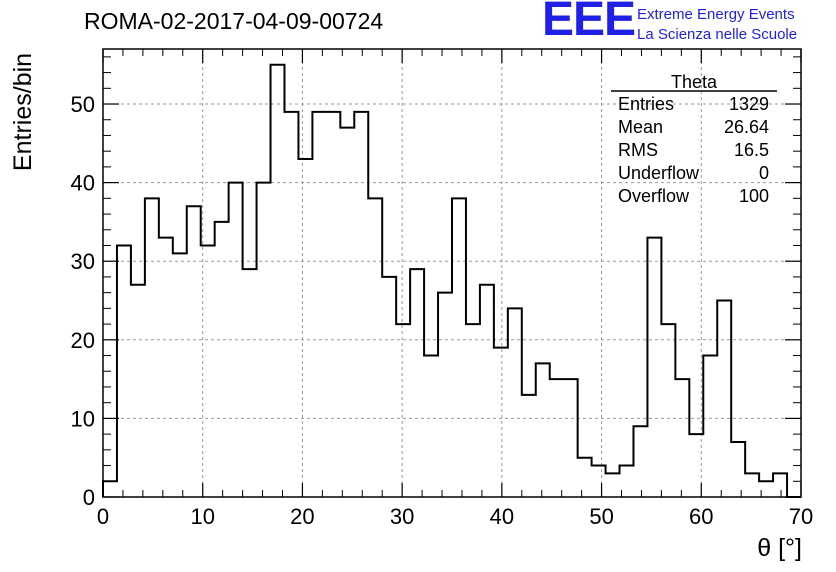 This screenshot has height=572, width=836. What do you see at coordinates (764, 173) in the screenshot?
I see `stats-row-value: 0` at bounding box center [764, 173].